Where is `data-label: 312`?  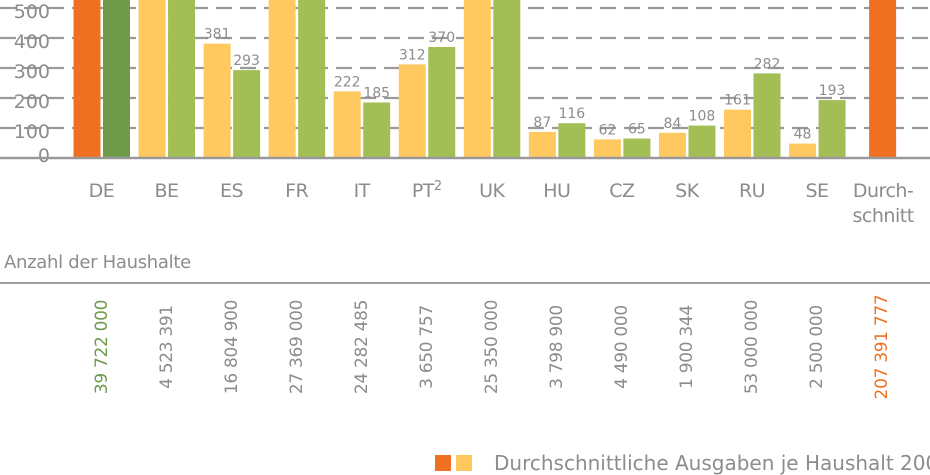
data-label: 312 is located at coordinates (412, 55).